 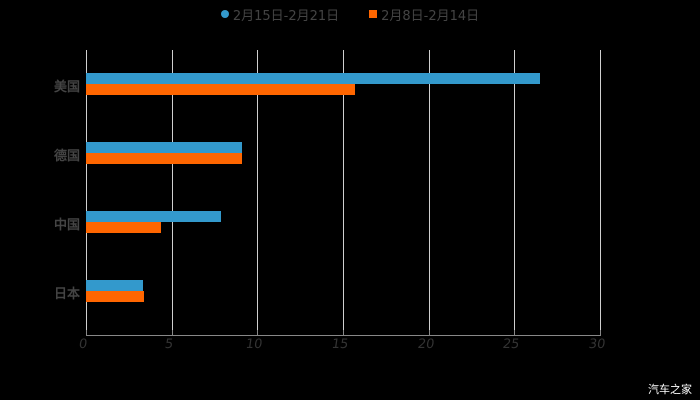 What do you see at coordinates (168, 344) in the screenshot?
I see `x-tick-label: 5` at bounding box center [168, 344].